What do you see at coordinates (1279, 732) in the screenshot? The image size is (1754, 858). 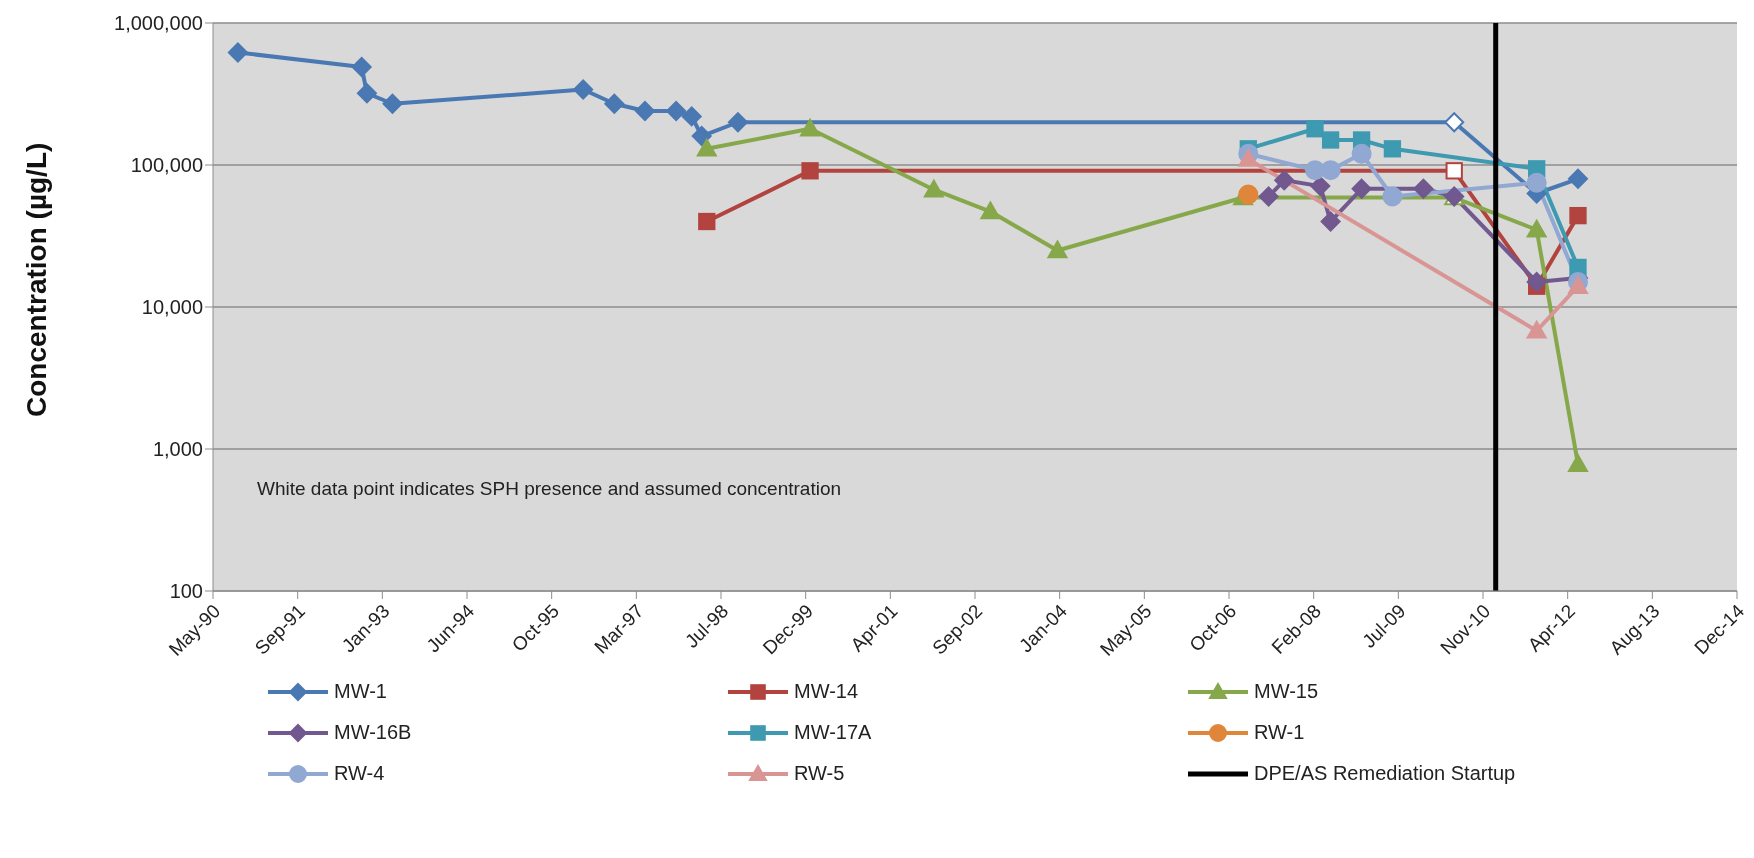 I see `legend-label: RW-1` at bounding box center [1279, 732].